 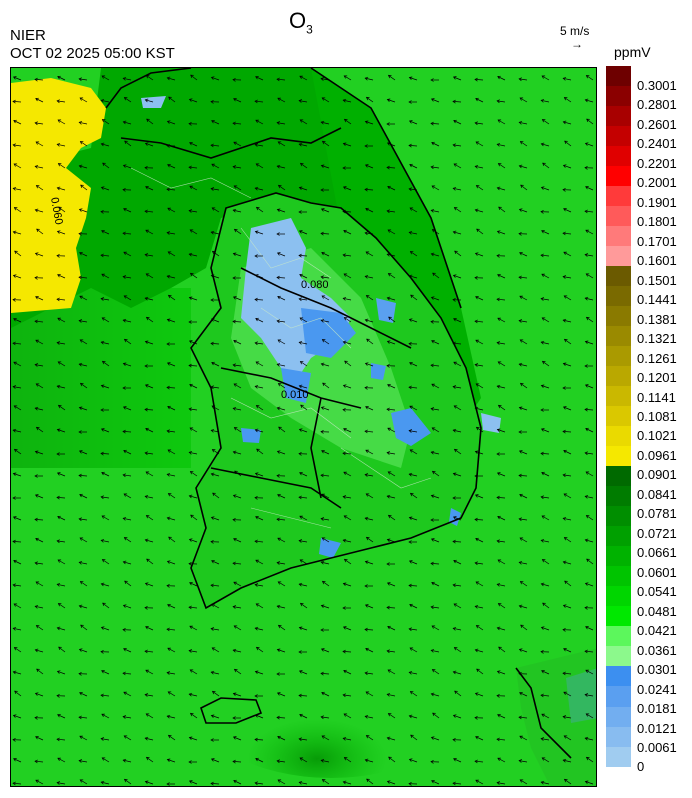 I want to click on legend-label: 0.2801, so click(x=657, y=105).